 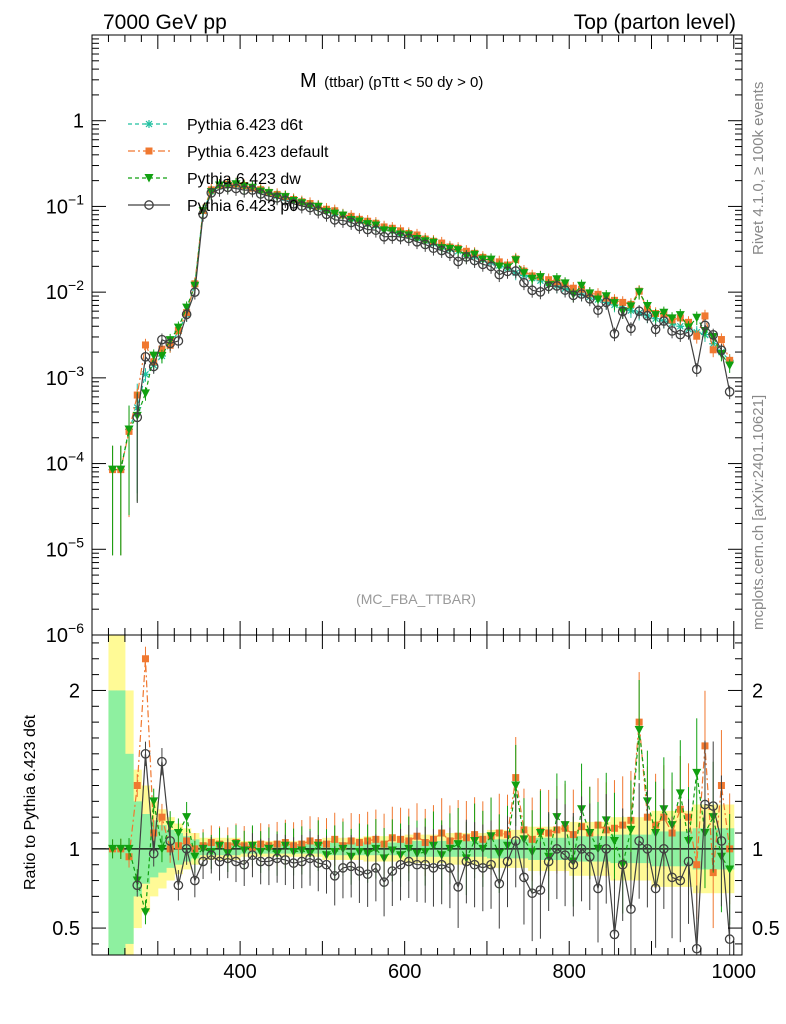 What do you see at coordinates (76, 199) in the screenshot?
I see `upper-ytick-exponent: −1` at bounding box center [76, 199].